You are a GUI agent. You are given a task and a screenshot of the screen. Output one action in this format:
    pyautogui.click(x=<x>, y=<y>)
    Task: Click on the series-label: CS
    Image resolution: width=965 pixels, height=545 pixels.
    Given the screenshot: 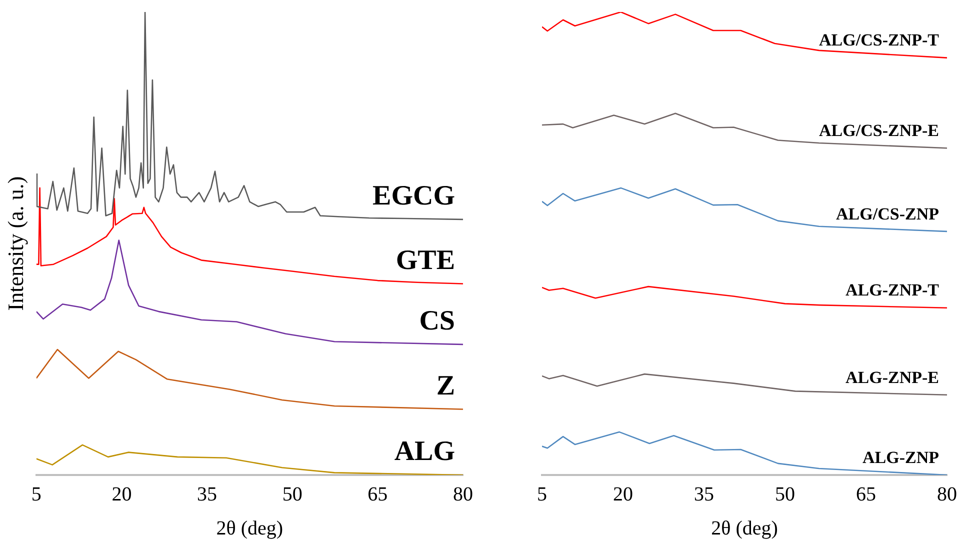 What is the action you would take?
    pyautogui.click(x=437, y=321)
    